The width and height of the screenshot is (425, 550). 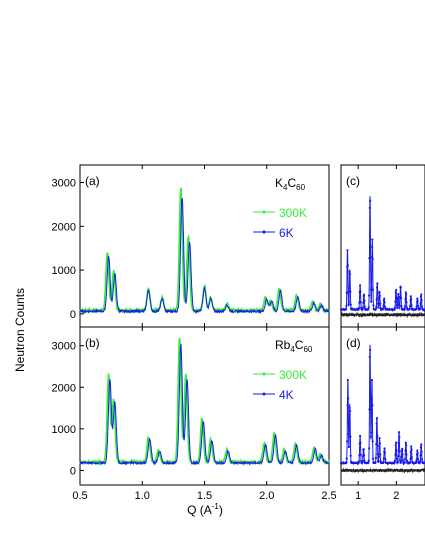 I want to click on series-line-c-cold, so click(x=382, y=254).